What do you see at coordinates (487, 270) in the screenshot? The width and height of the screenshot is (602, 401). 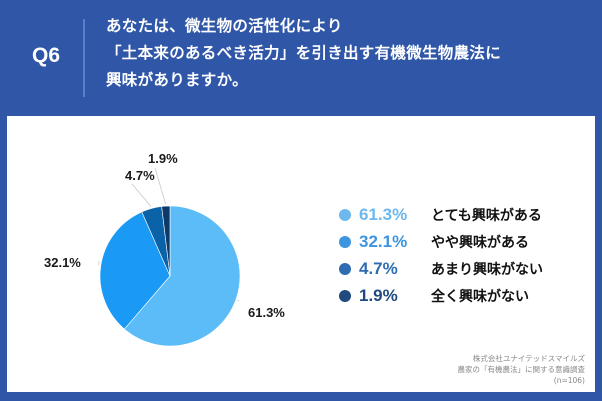 I see `legend-label: あまり興味がない` at bounding box center [487, 270].